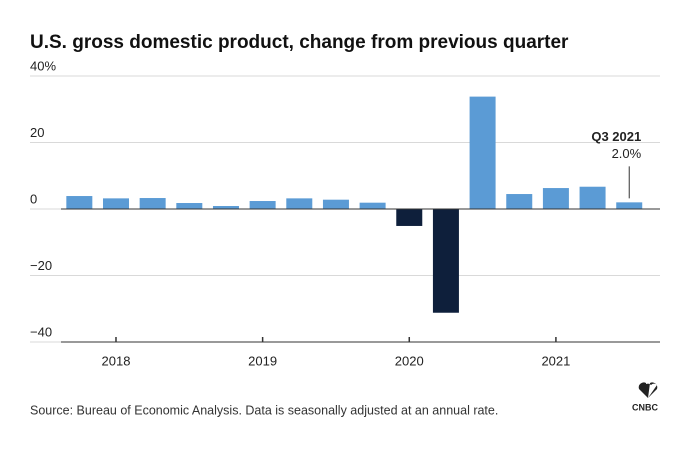 Image resolution: width=680 pixels, height=456 pixels. Describe the element at coordinates (648, 390) in the screenshot. I see `logo-peacock` at that location.